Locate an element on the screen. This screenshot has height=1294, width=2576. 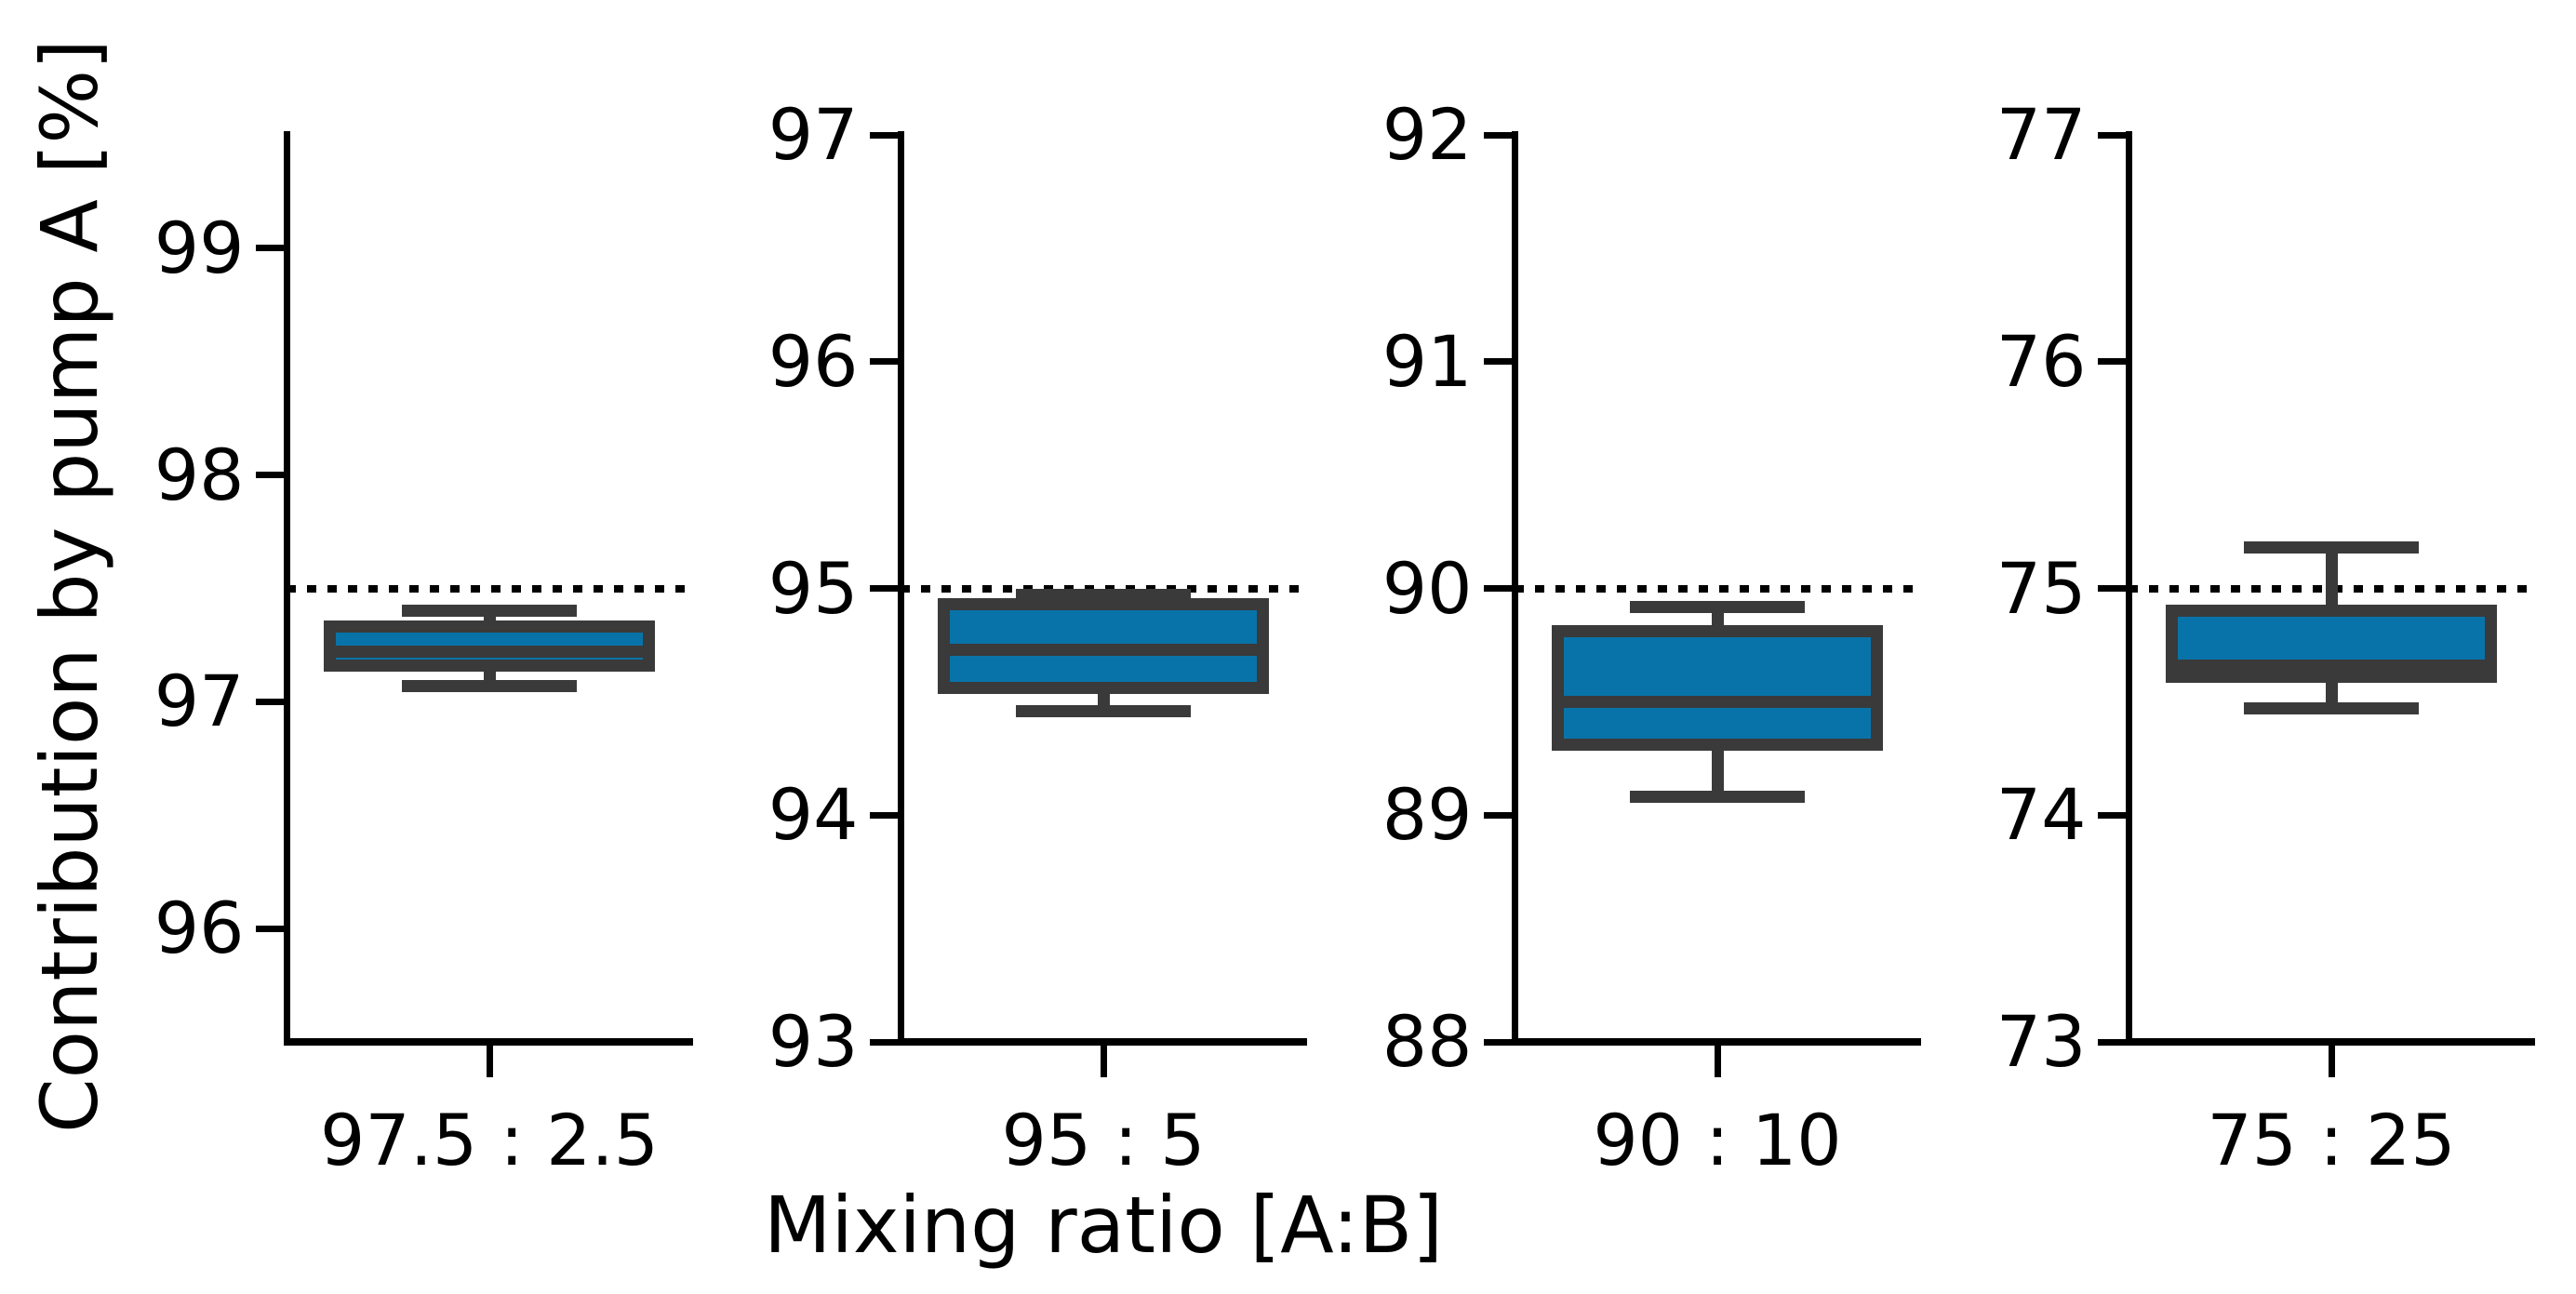
x-tick-label: 97.5 : 2.5 is located at coordinates (489, 1140).